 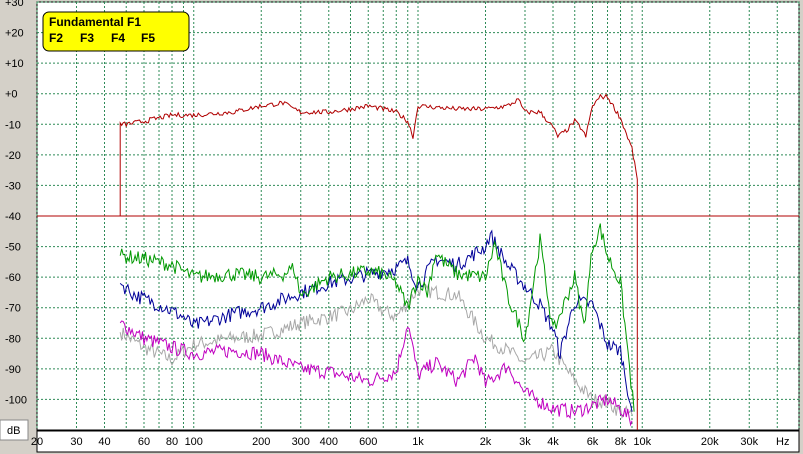 I want to click on y-unit-label: dB, so click(x=13, y=431).